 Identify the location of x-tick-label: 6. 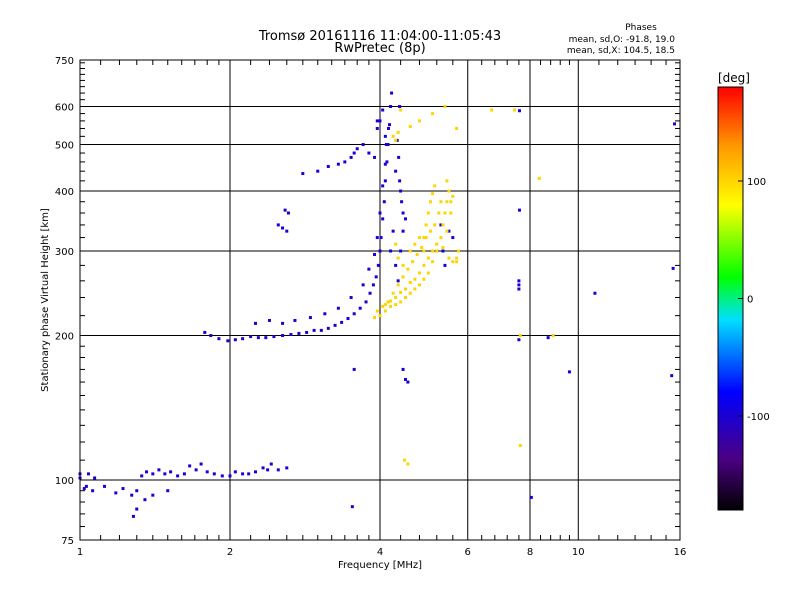
(468, 552).